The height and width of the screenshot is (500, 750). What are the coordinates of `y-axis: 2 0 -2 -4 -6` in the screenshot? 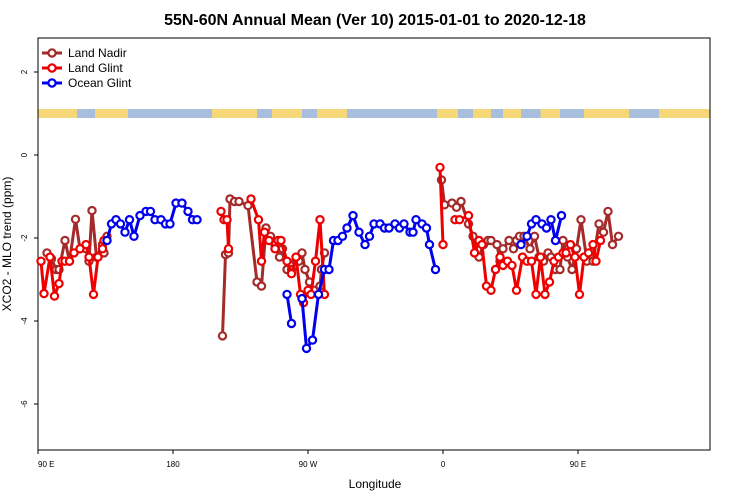 It's located at (29, 238).